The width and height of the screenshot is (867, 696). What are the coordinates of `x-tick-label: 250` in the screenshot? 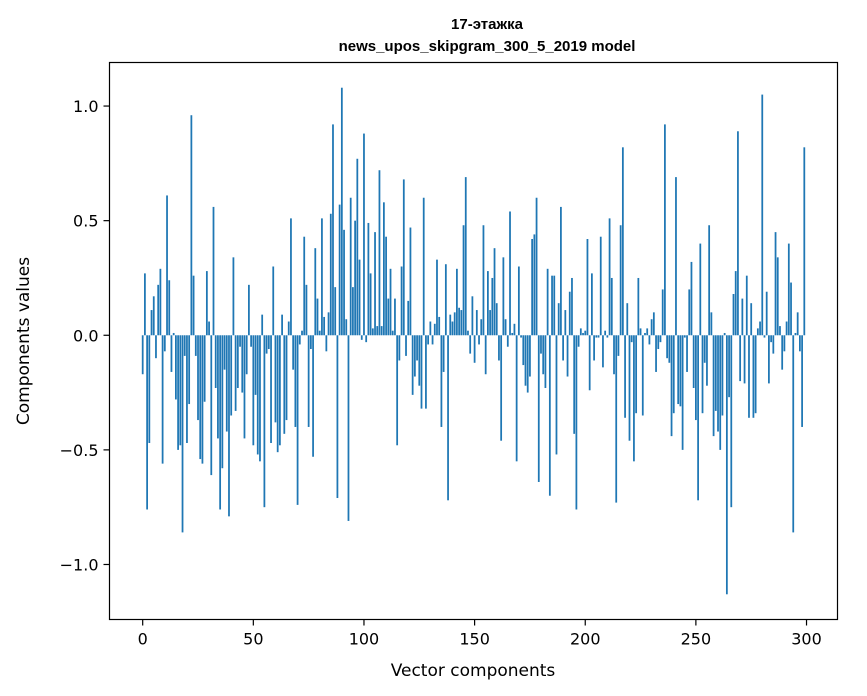 It's located at (696, 639).